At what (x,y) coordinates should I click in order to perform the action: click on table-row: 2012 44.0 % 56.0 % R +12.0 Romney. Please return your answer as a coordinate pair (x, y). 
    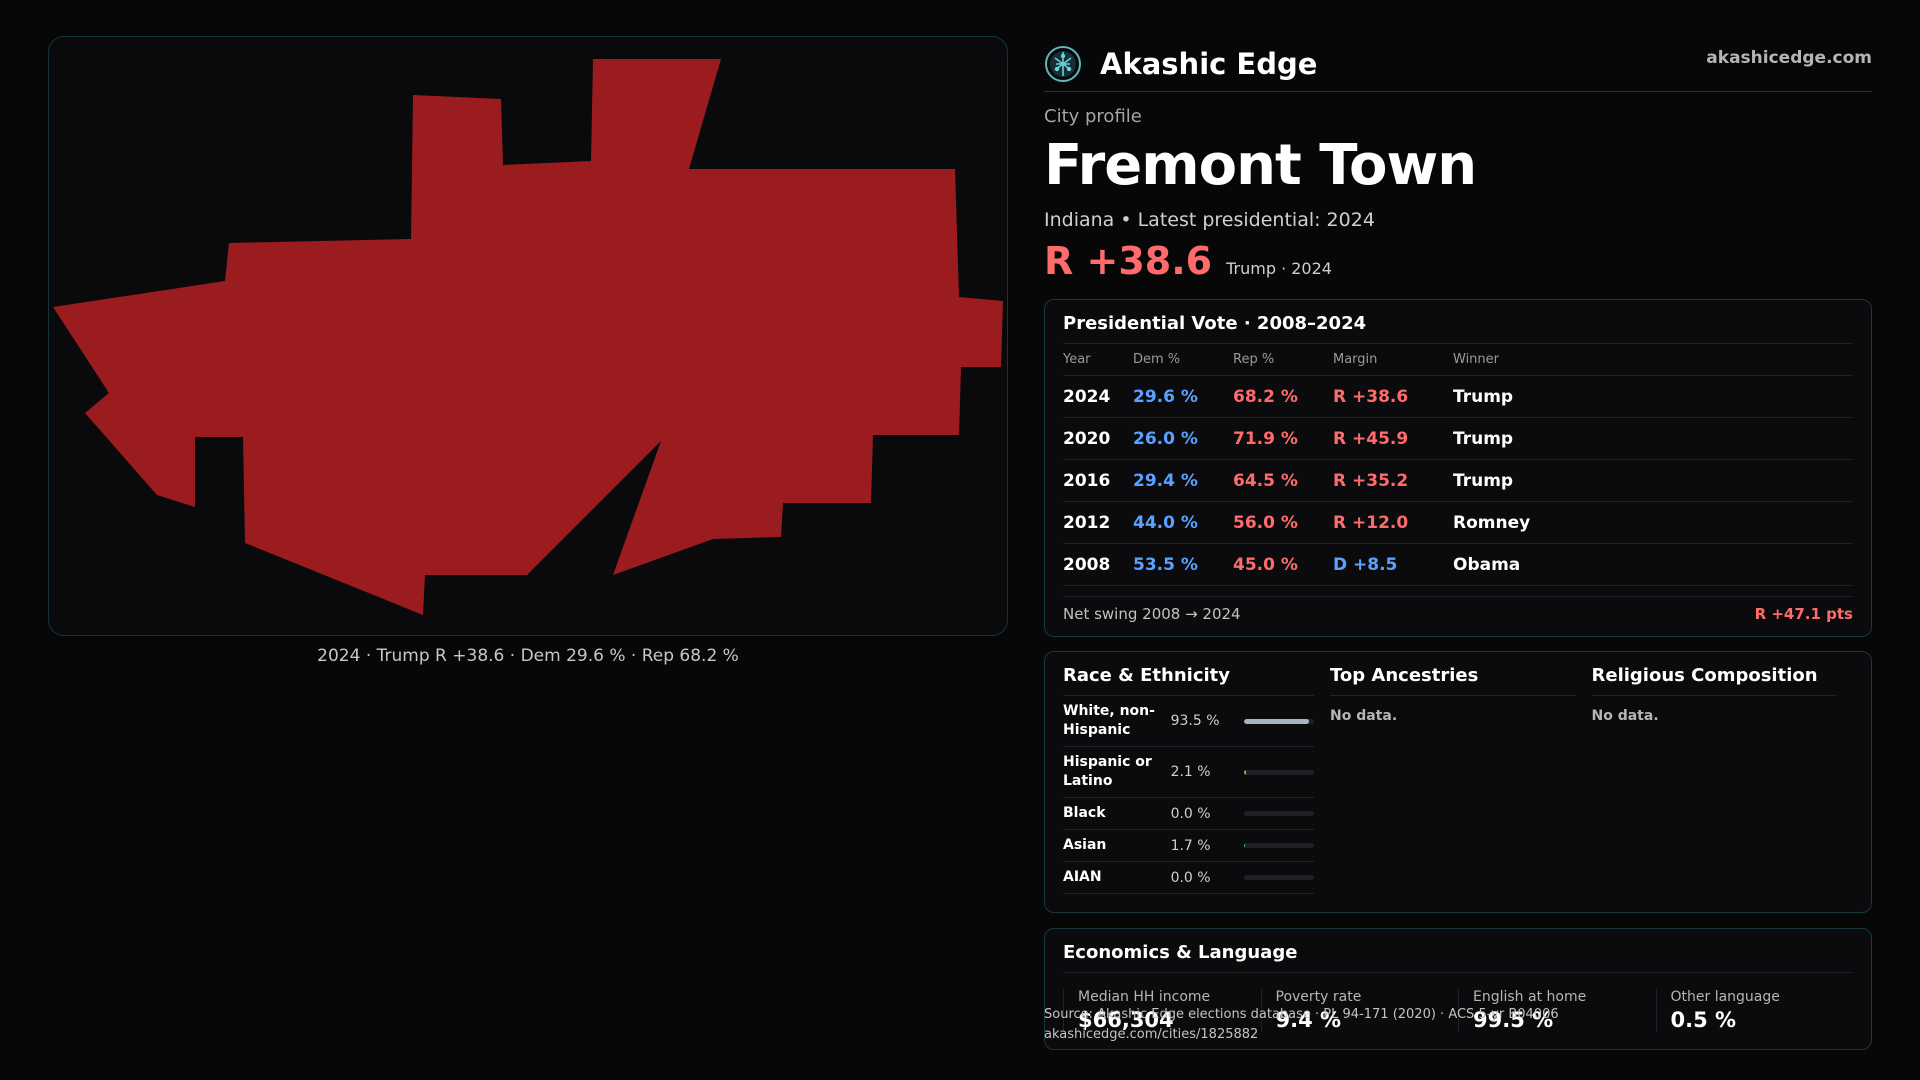
    Looking at the image, I should click on (1458, 523).